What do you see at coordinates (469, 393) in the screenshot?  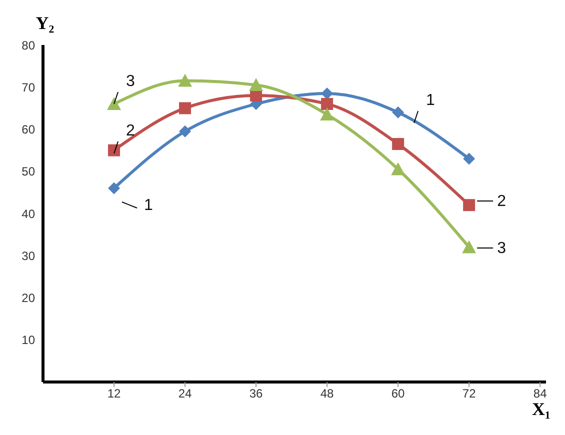 I see `x-tick-label: 72` at bounding box center [469, 393].